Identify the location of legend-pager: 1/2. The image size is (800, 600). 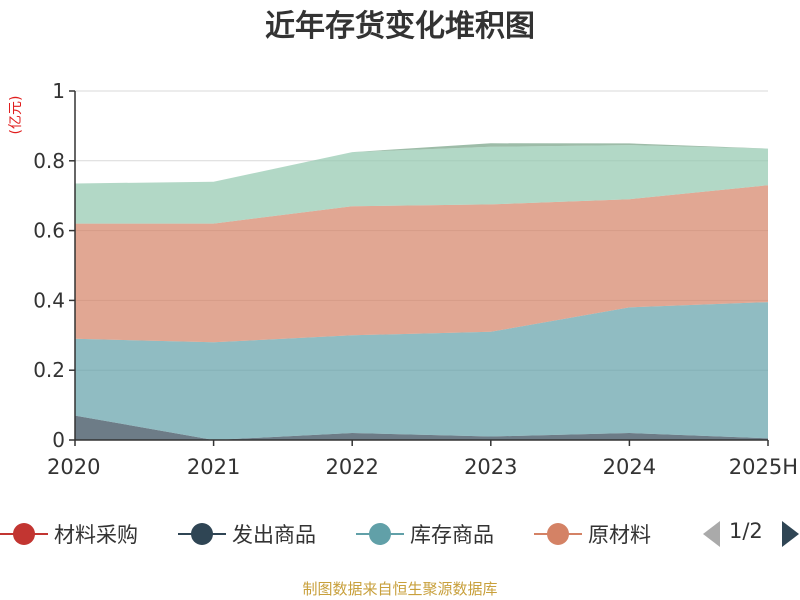
(750, 534).